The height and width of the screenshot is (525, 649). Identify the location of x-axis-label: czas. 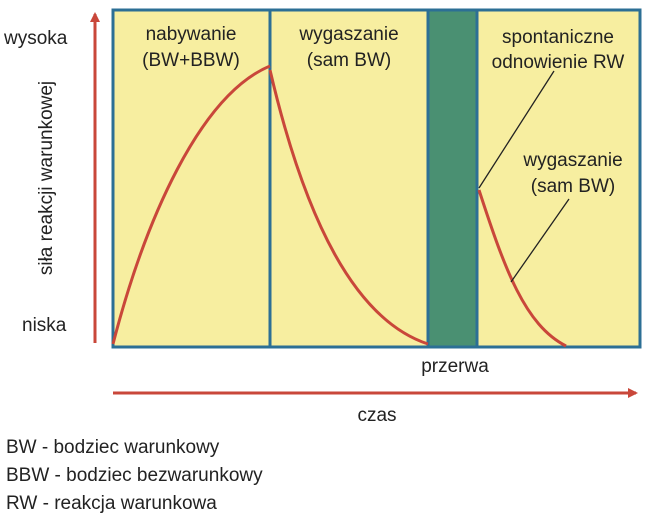
(376, 415).